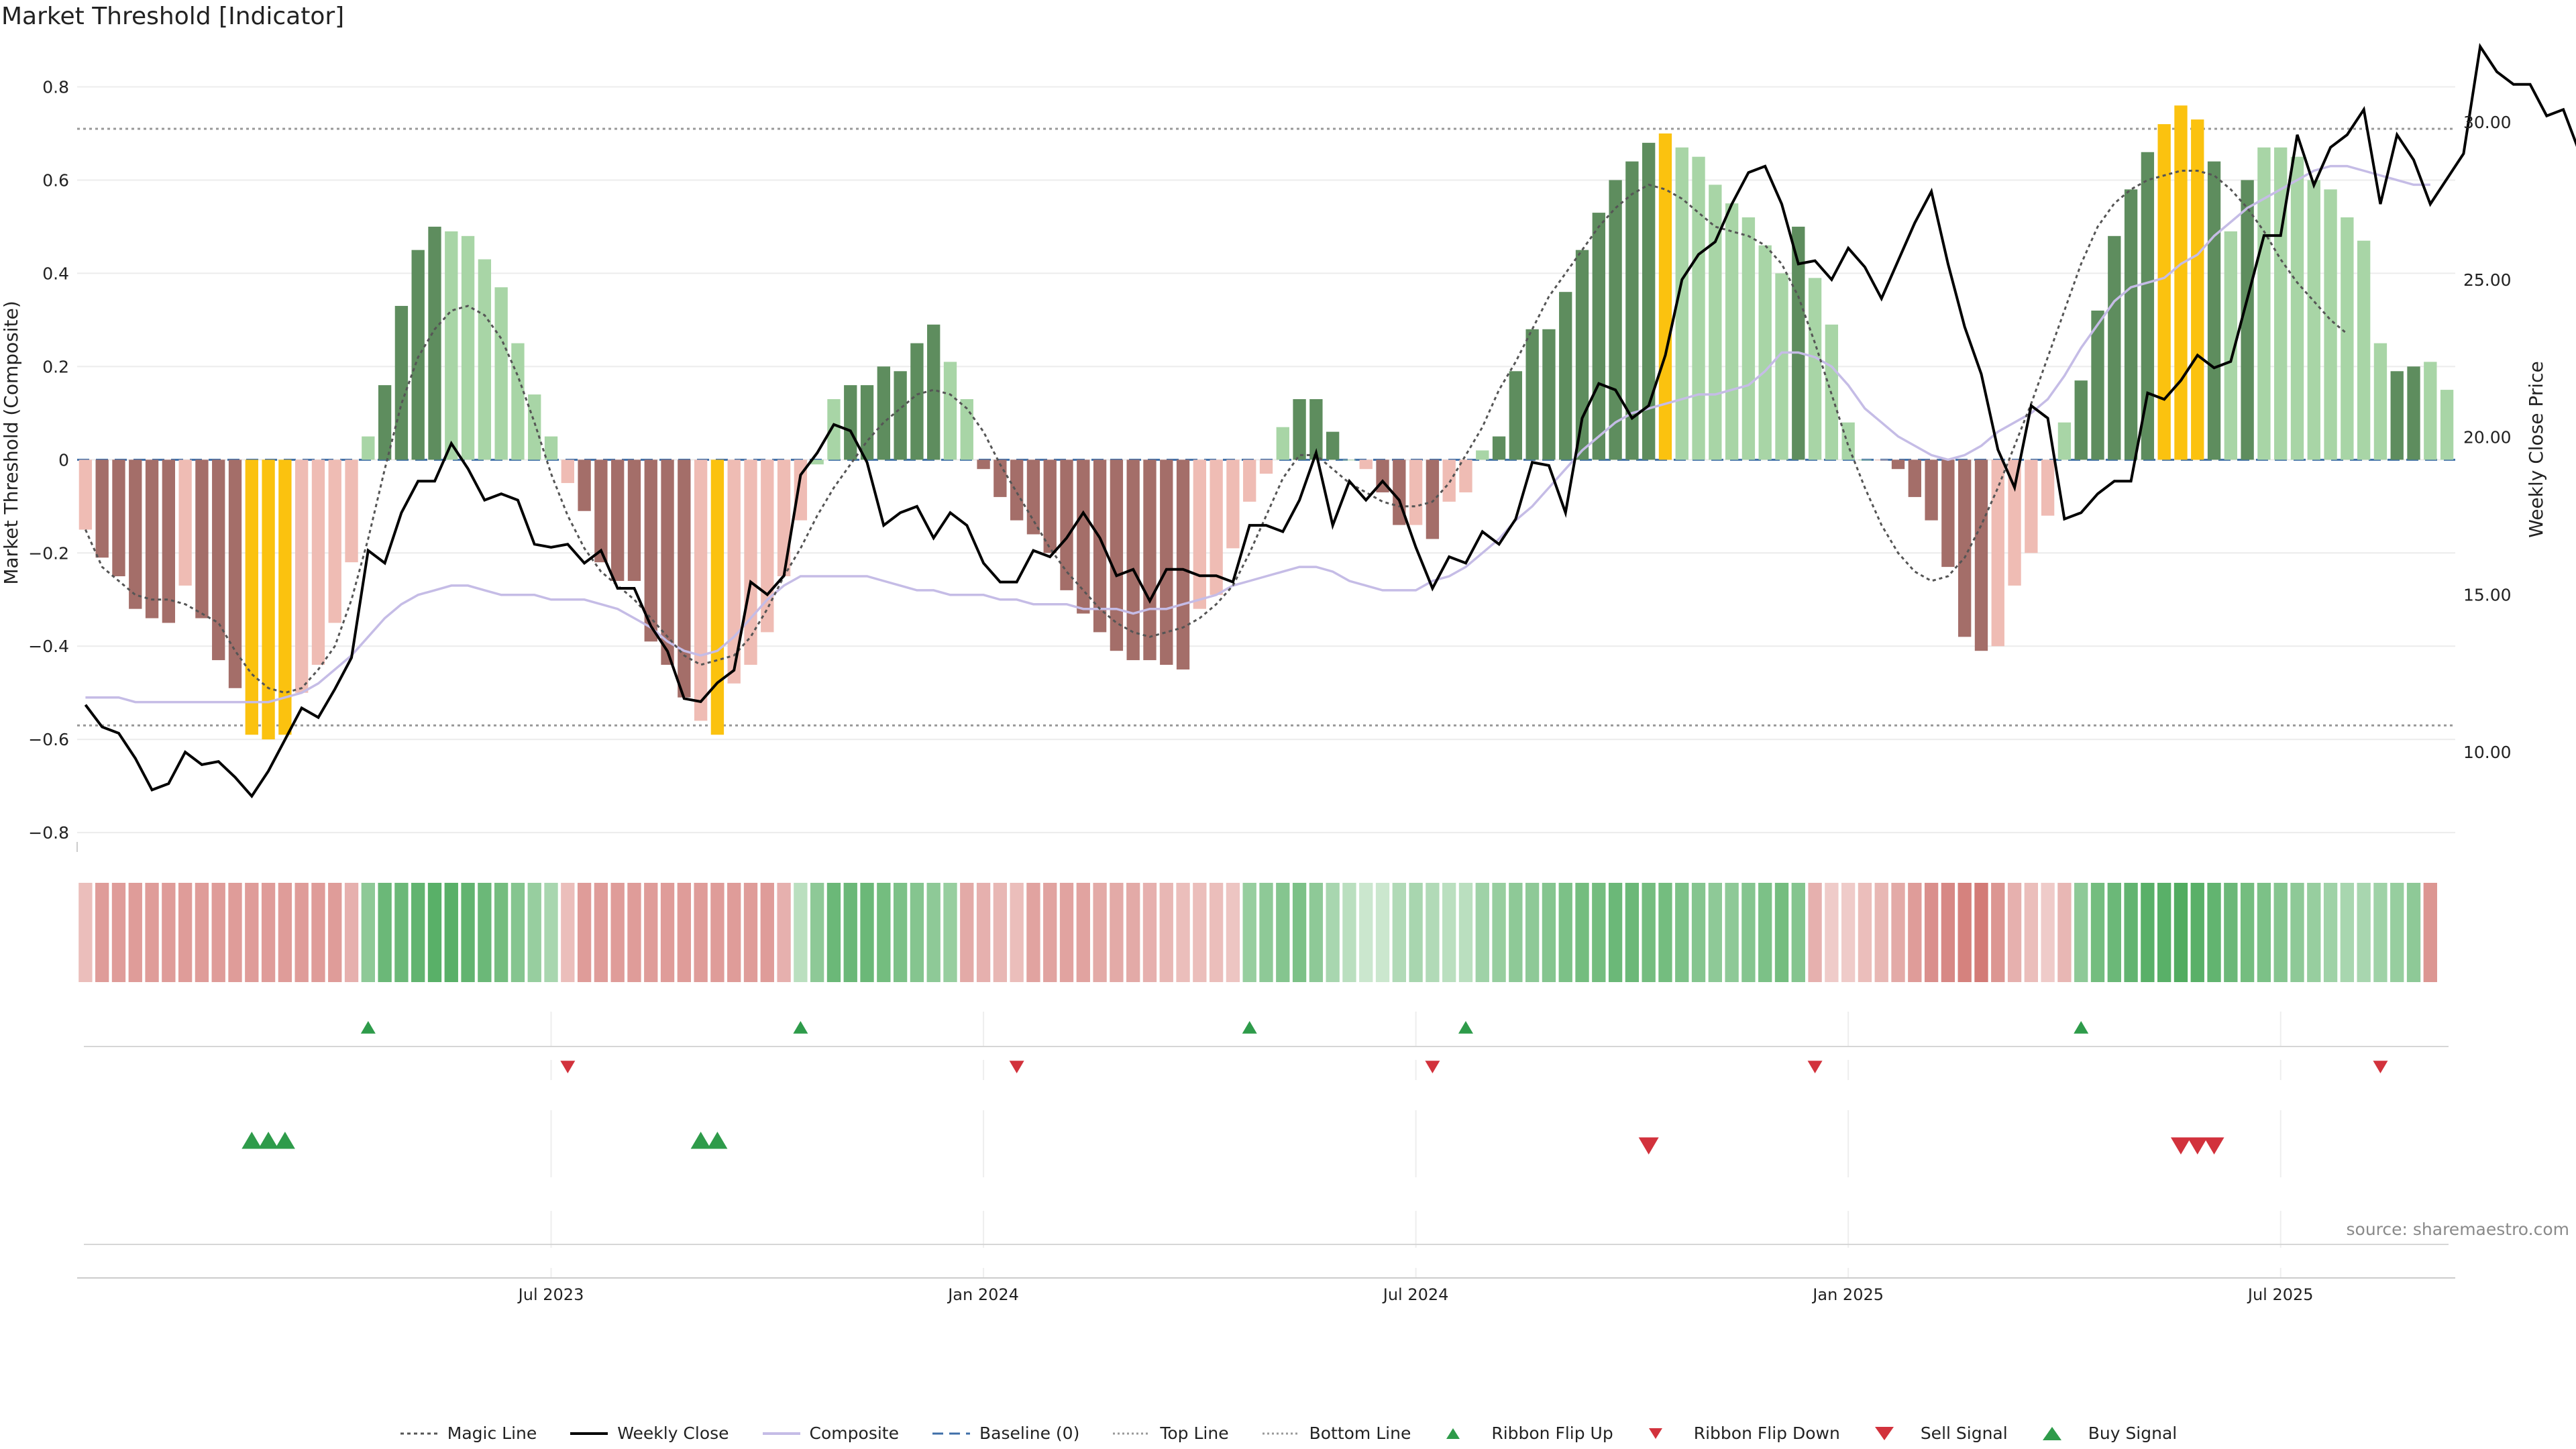  I want to click on legend-swatch-magic, so click(419, 1433).